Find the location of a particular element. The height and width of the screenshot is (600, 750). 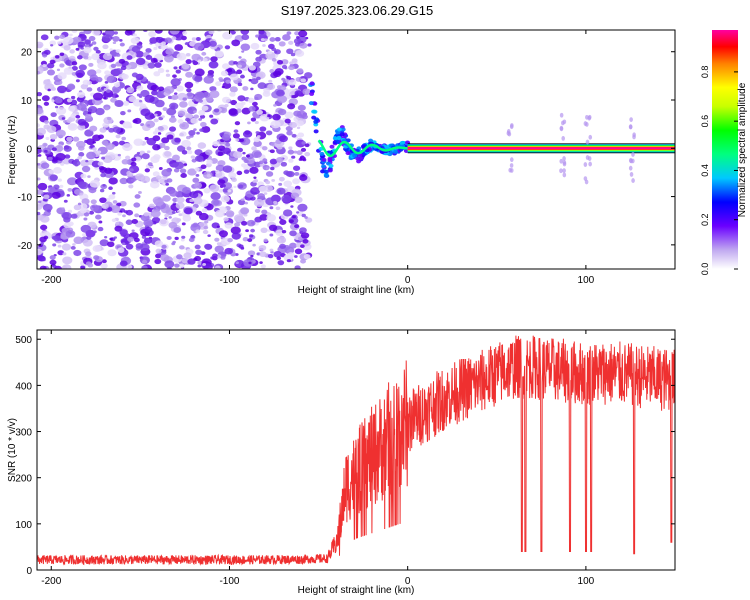

snr-ytick-label: 400 is located at coordinates (23, 386).